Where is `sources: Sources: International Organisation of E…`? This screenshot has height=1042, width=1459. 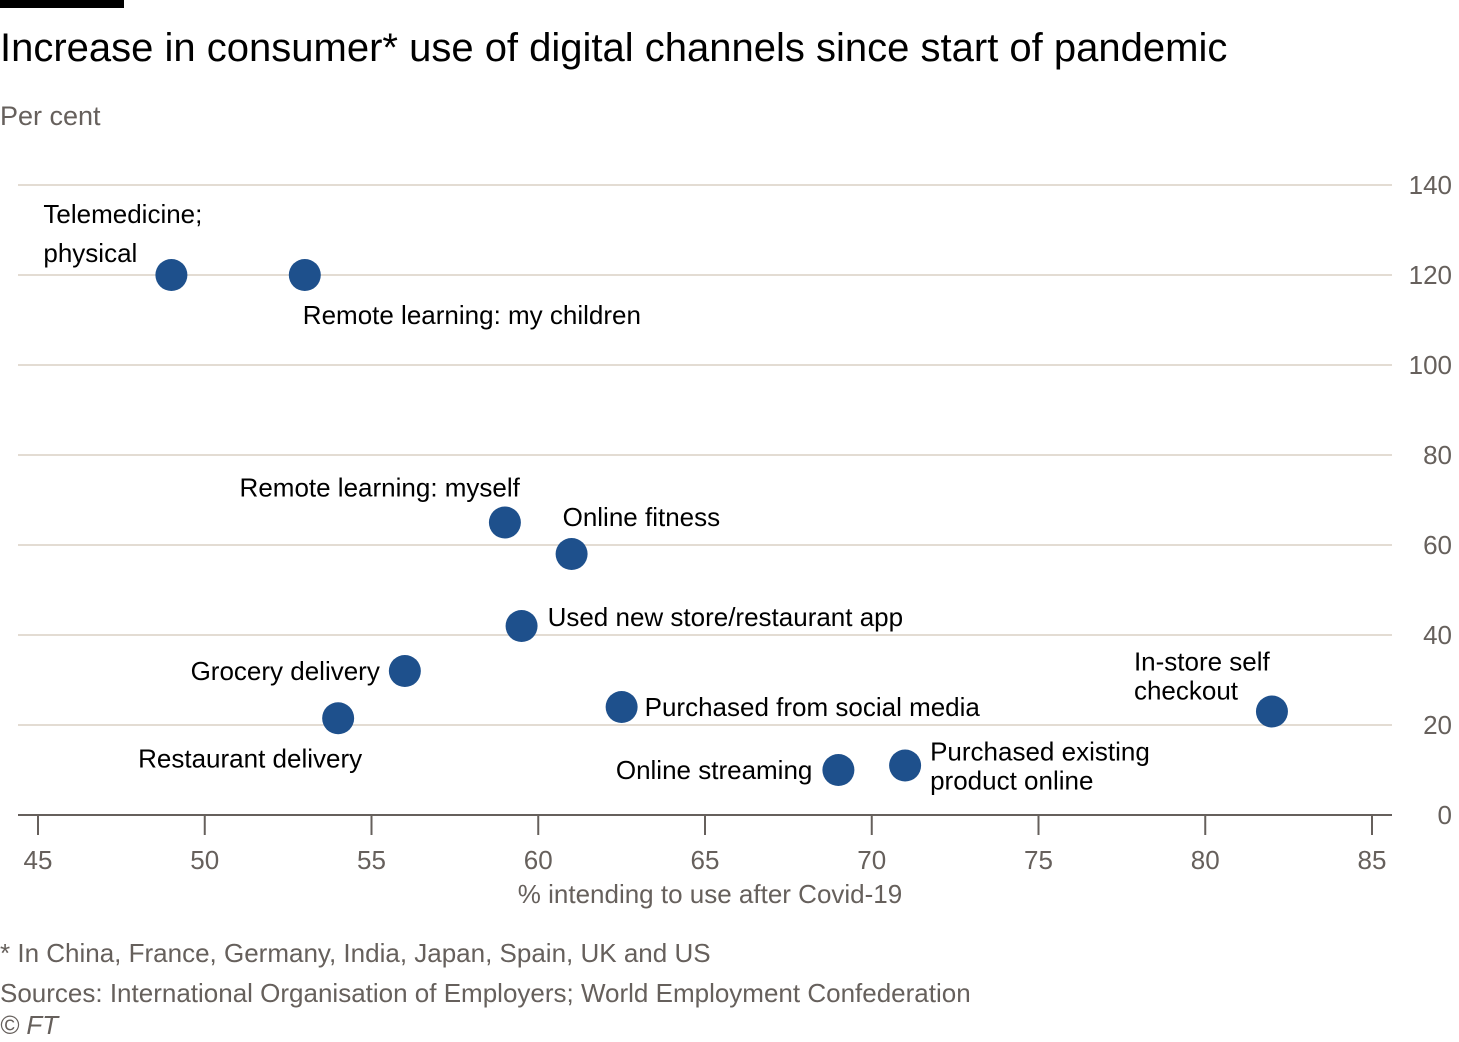 sources: Sources: International Organisation of E… is located at coordinates (485, 993).